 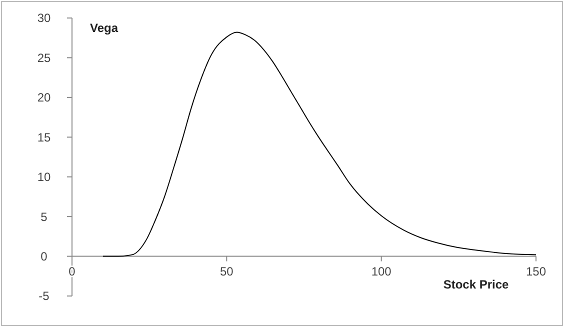 I want to click on x-tick-label: 50, so click(x=227, y=271).